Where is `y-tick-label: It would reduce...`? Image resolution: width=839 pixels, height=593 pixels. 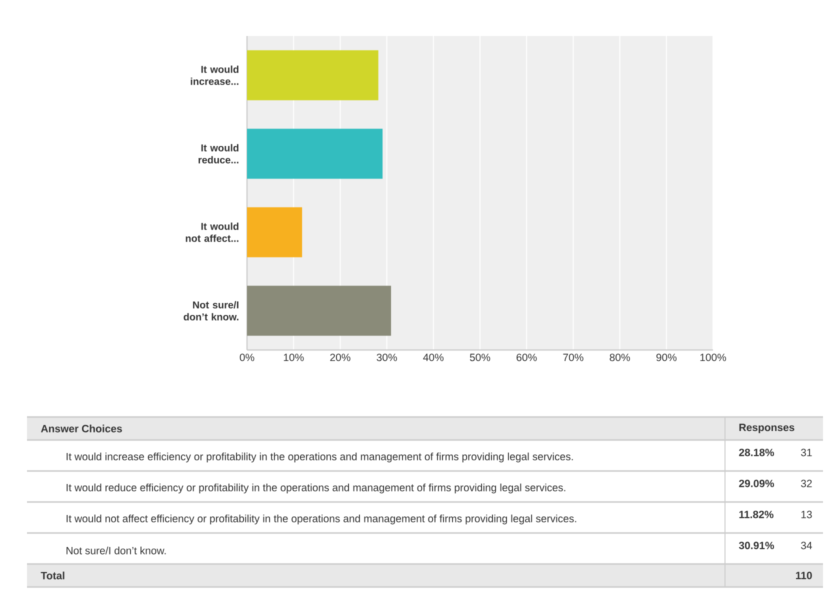
y-tick-label: It would reduce... is located at coordinates (218, 154).